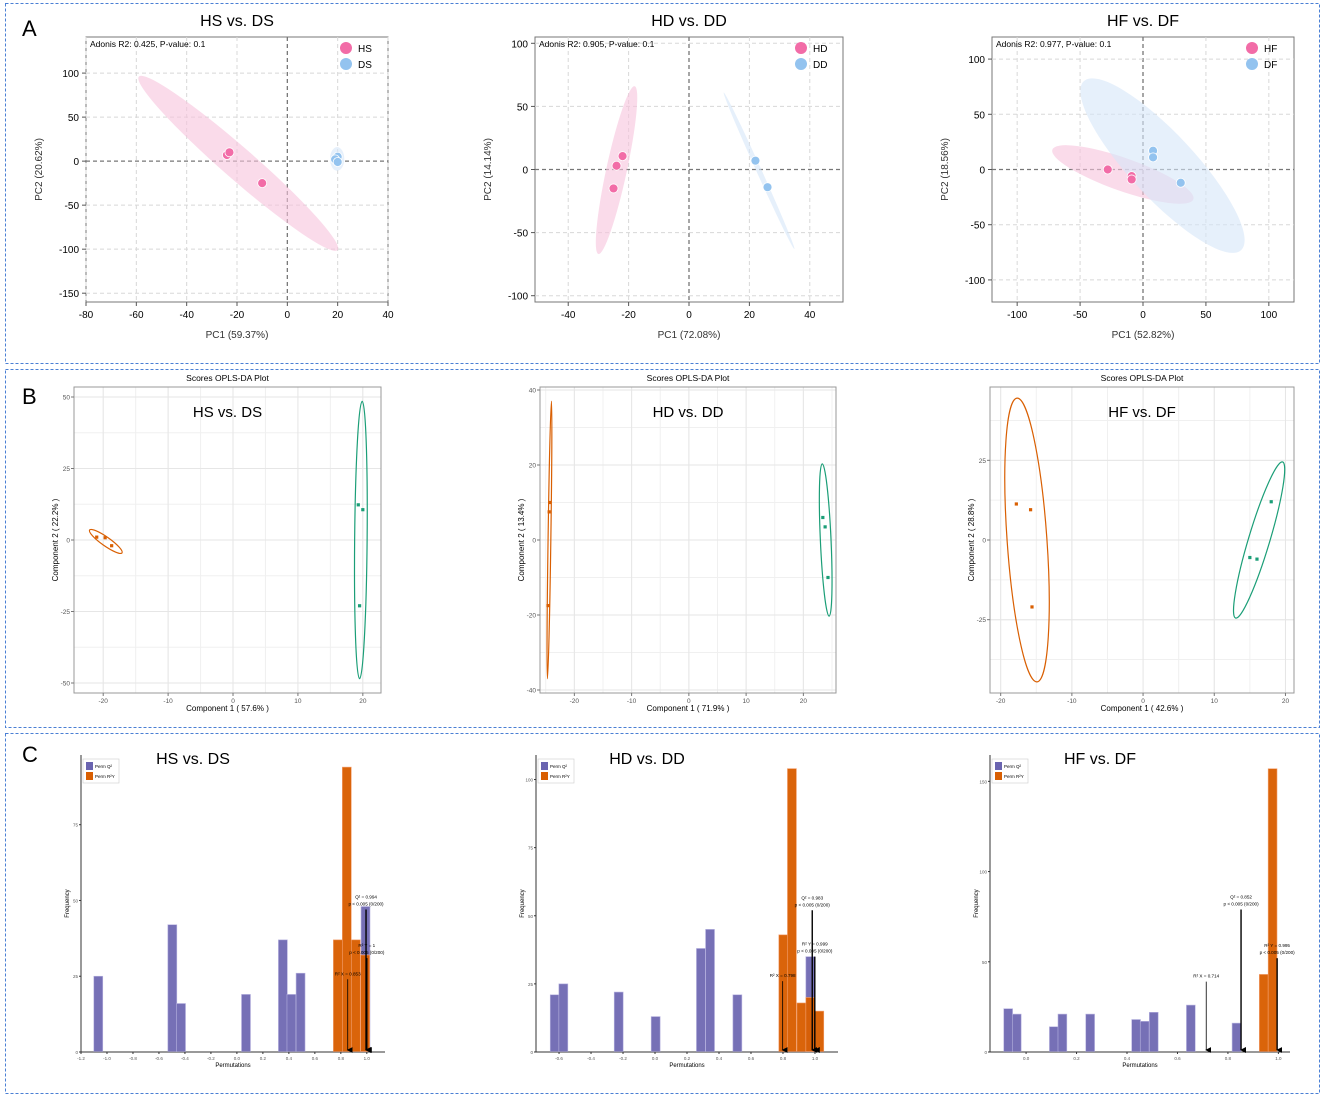 The image size is (1325, 1097). I want to click on y-axis-label: PC2 (20.62%), so click(39, 169).